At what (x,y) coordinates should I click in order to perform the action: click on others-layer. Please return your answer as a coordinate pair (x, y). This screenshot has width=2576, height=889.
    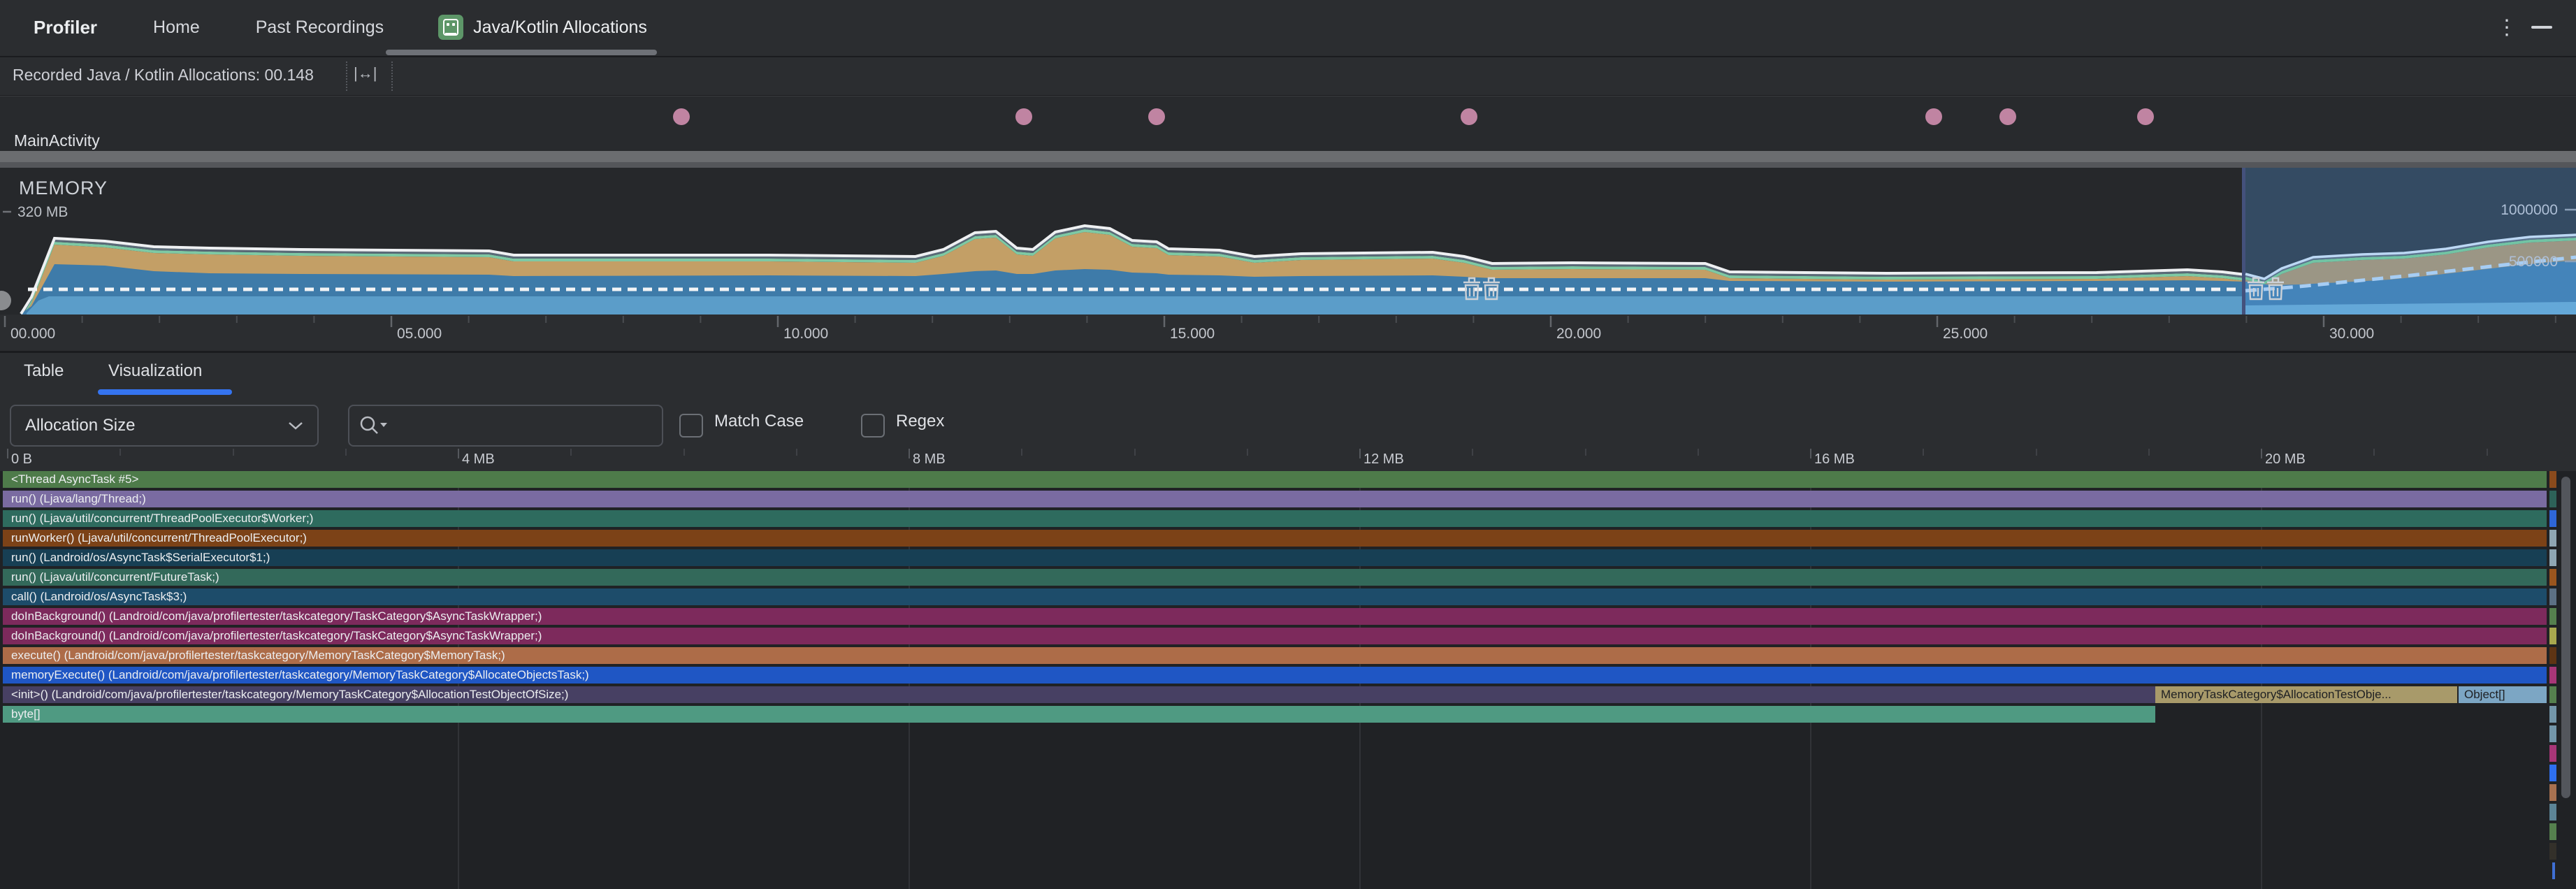
    Looking at the image, I should click on (1134, 305).